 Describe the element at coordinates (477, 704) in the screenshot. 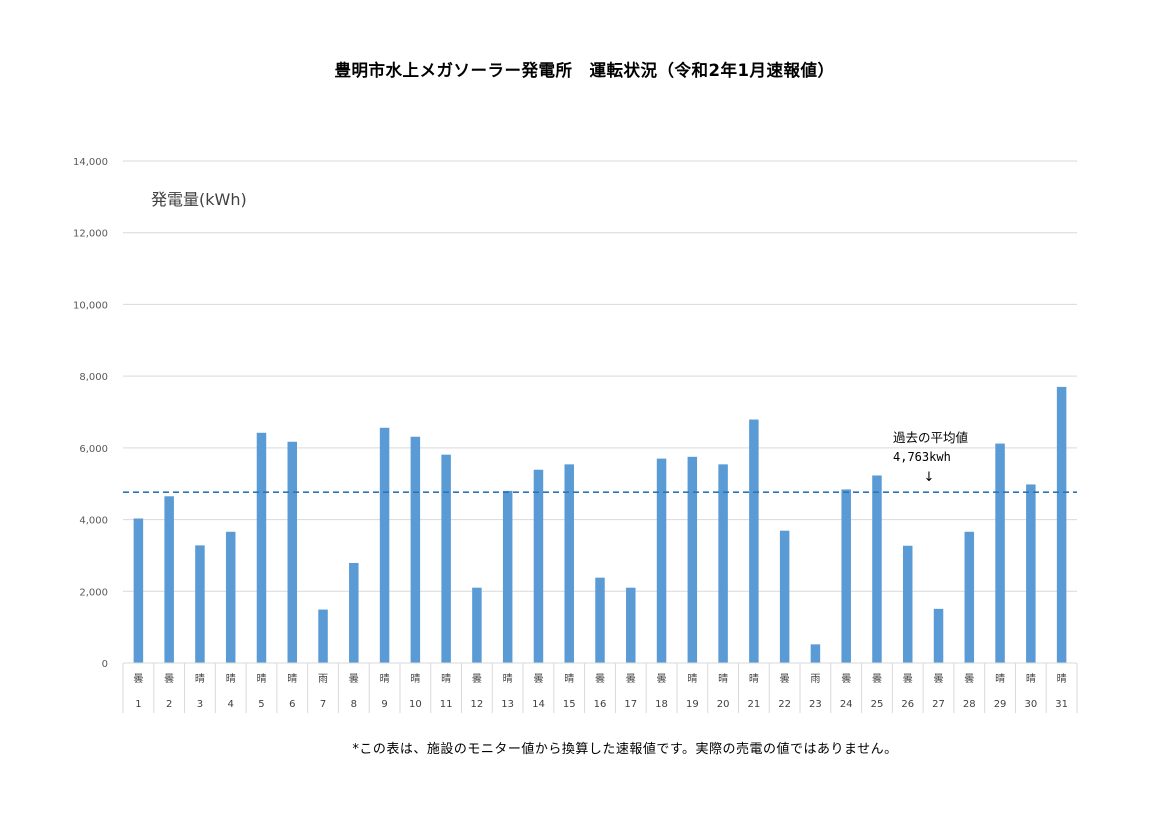

I see `x-tick-label: 12` at that location.